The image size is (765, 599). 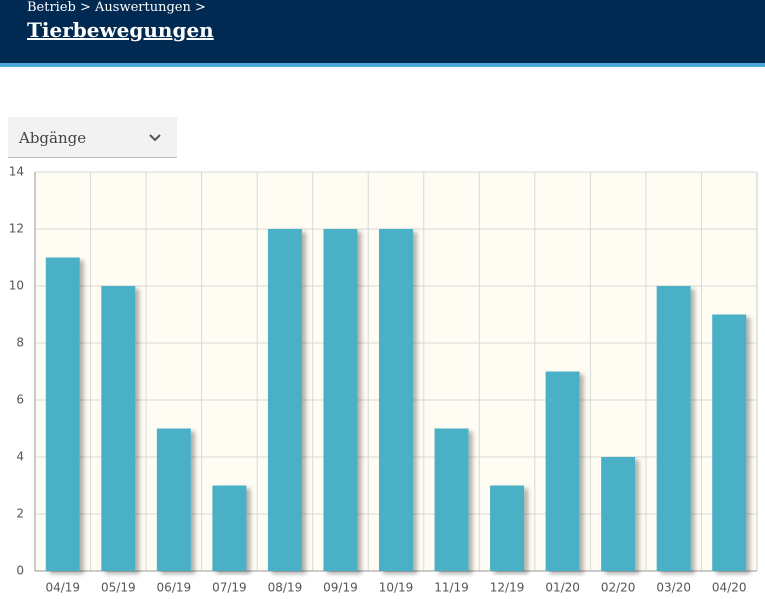 What do you see at coordinates (20, 343) in the screenshot?
I see `y-tick-label: 8` at bounding box center [20, 343].